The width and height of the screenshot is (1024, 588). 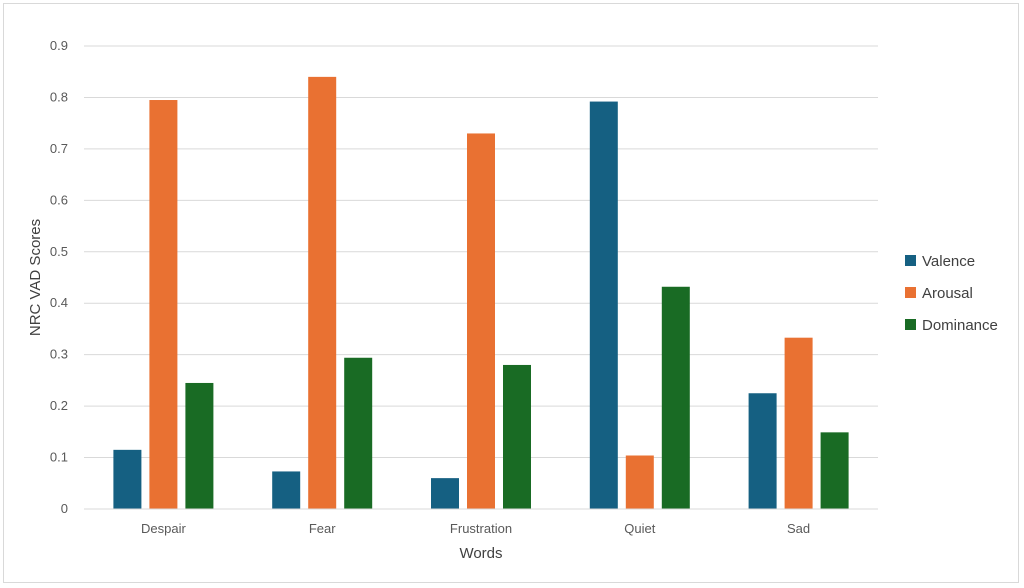 I want to click on bar-arousal-quiet, so click(x=639, y=482).